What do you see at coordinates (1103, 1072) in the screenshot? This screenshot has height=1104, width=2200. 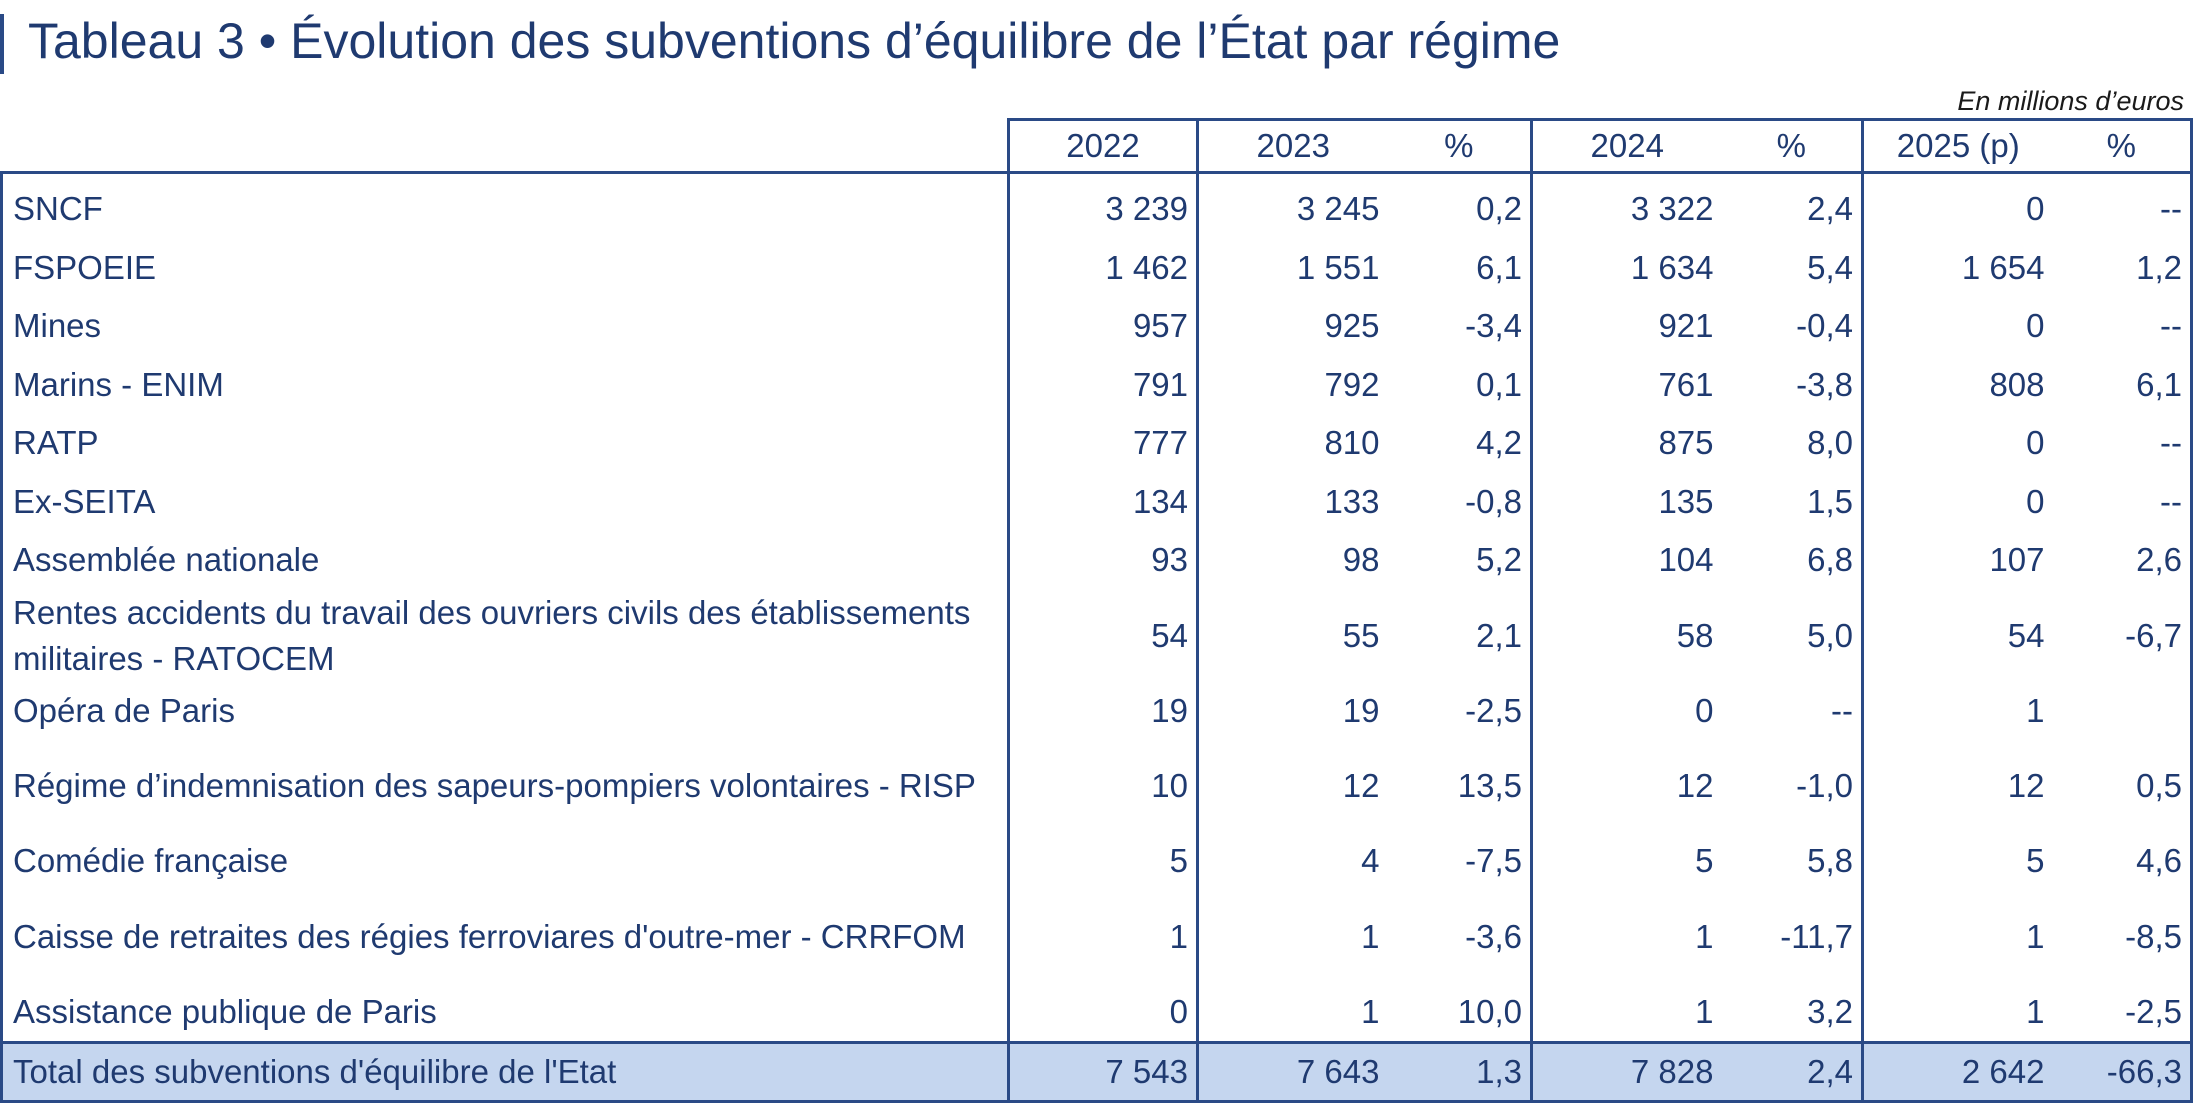 I see `cell-v2022: 7 543` at bounding box center [1103, 1072].